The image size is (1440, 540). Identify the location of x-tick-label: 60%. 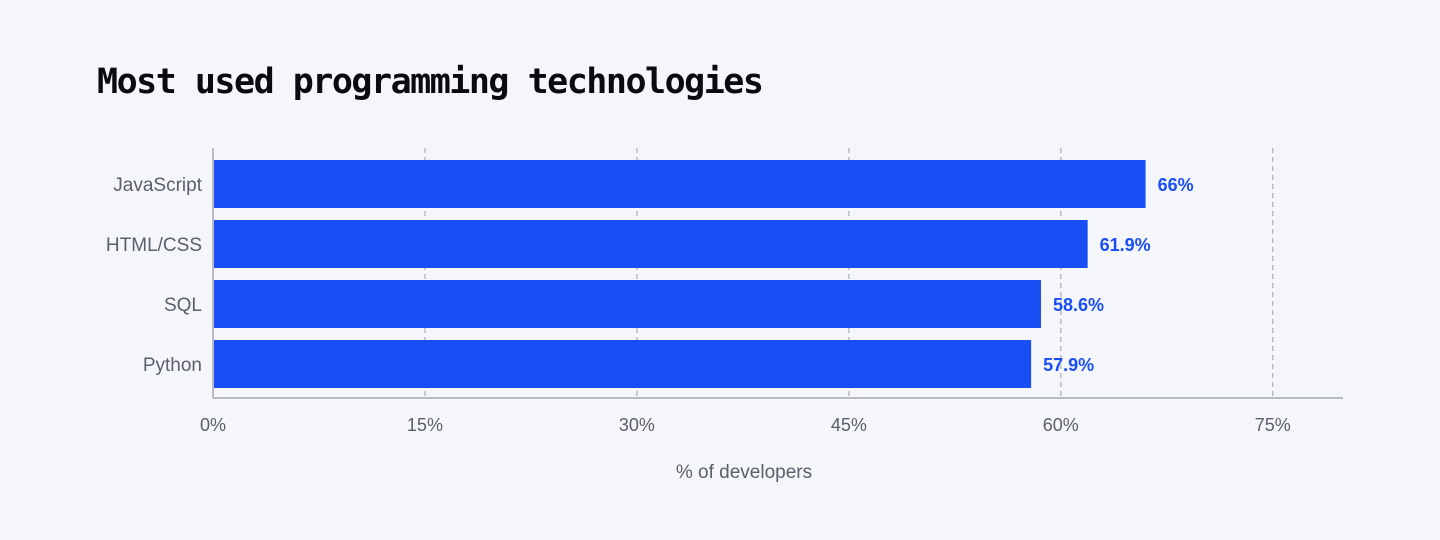
(1061, 425).